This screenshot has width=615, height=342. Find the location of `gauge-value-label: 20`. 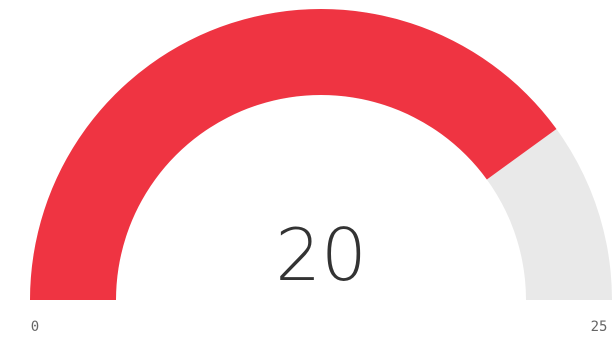

gauge-value-label: 20 is located at coordinates (321, 255).